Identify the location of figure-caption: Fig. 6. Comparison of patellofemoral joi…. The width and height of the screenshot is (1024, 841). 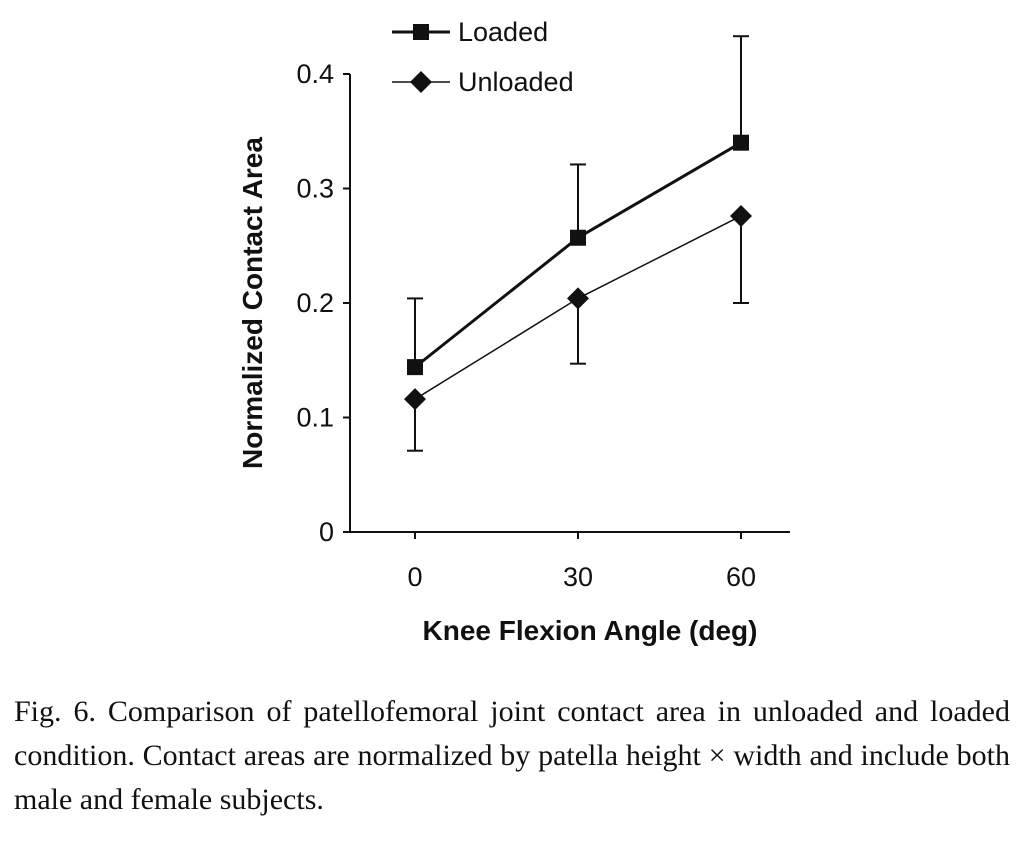
(512, 755).